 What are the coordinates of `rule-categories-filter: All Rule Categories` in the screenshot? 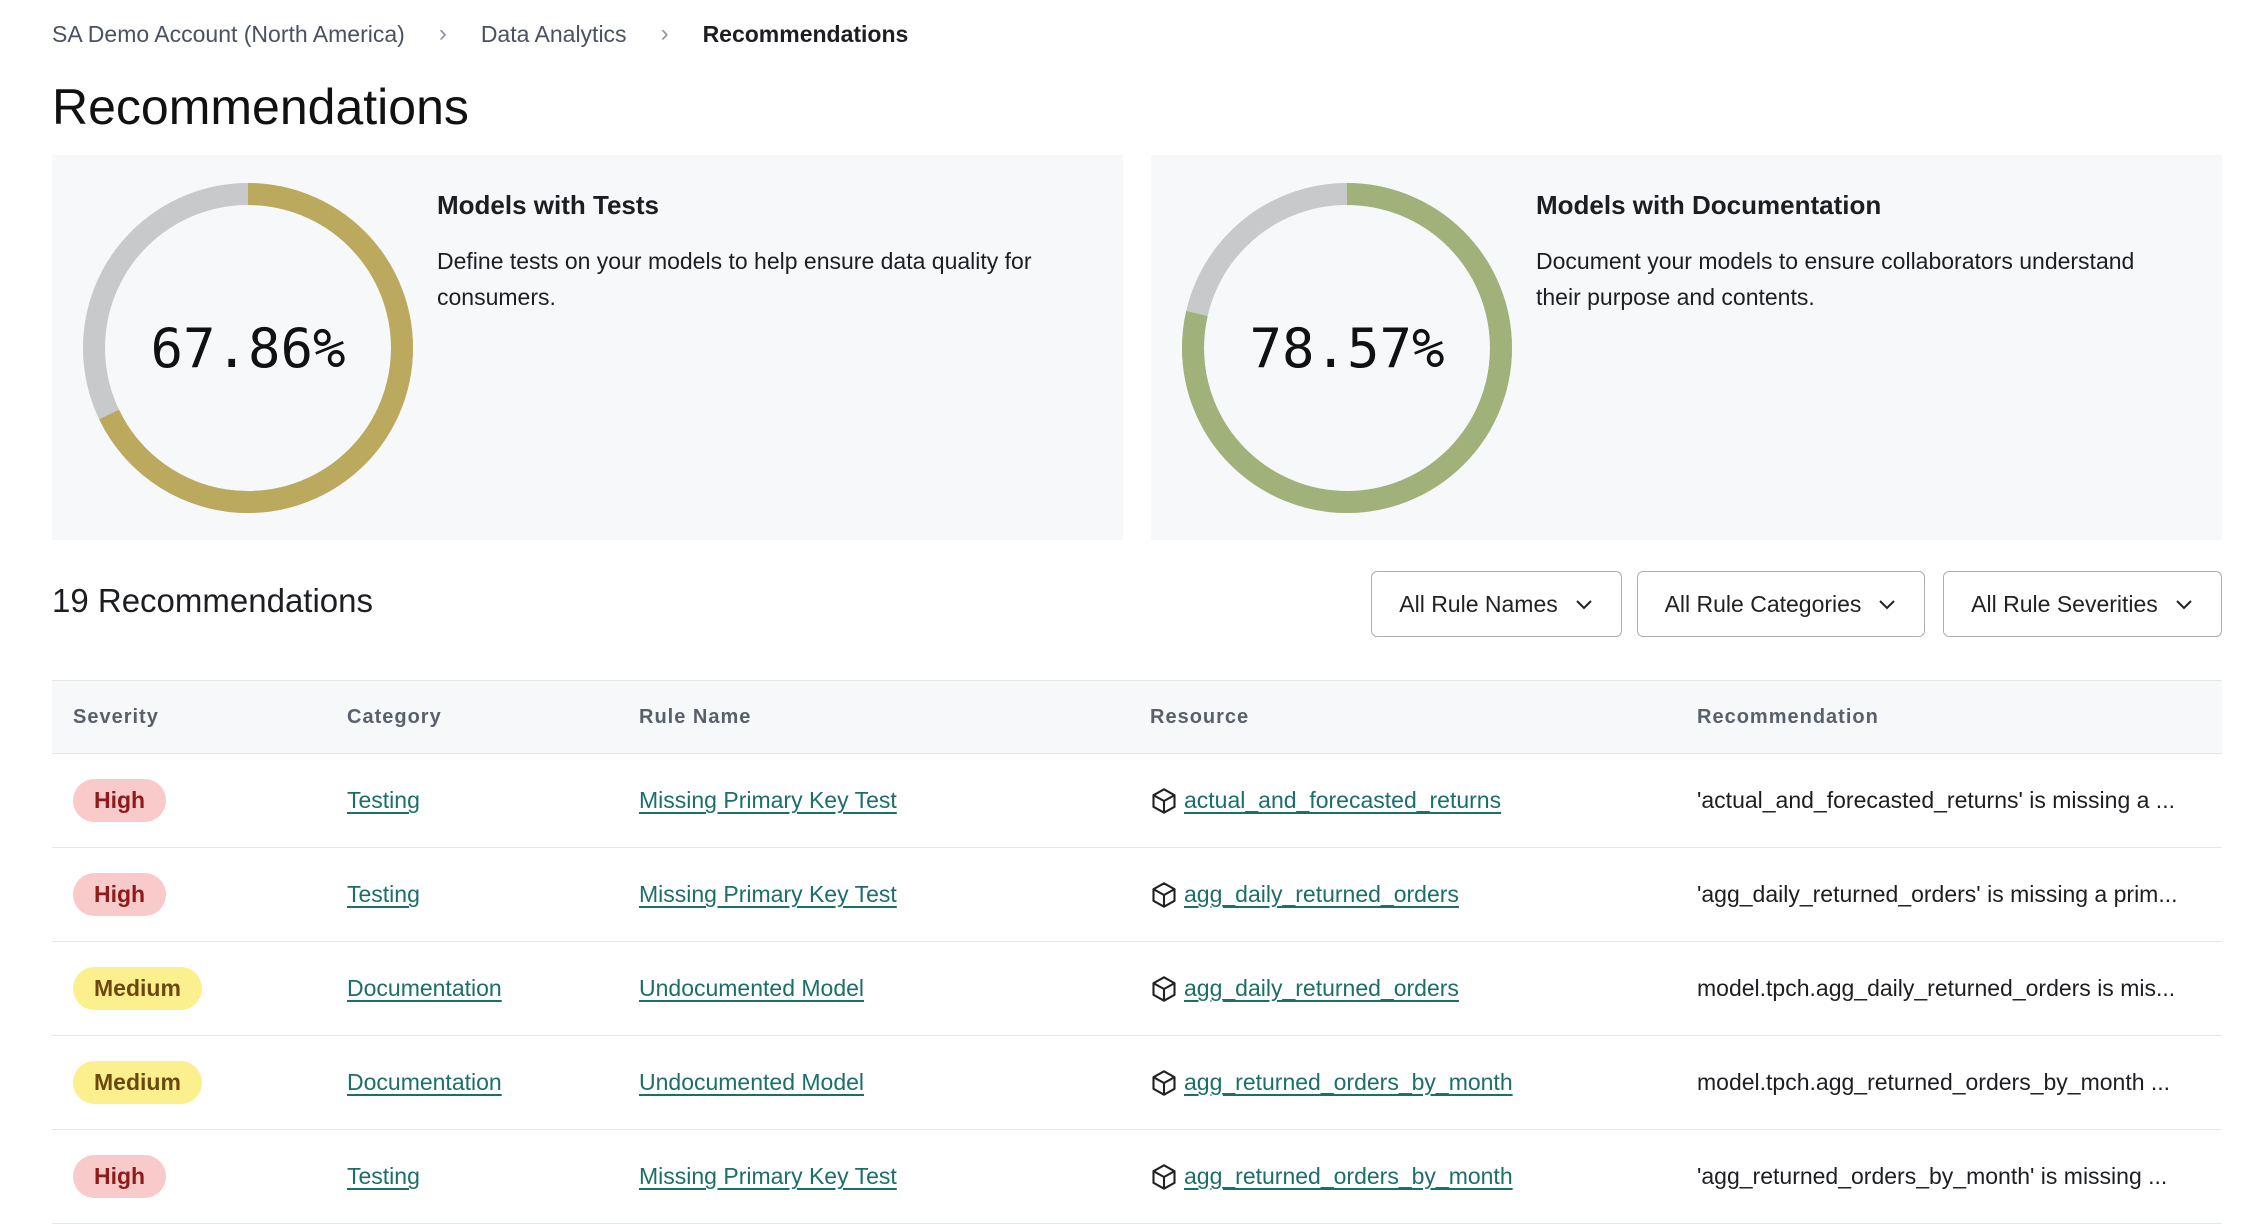 It's located at (1781, 604).